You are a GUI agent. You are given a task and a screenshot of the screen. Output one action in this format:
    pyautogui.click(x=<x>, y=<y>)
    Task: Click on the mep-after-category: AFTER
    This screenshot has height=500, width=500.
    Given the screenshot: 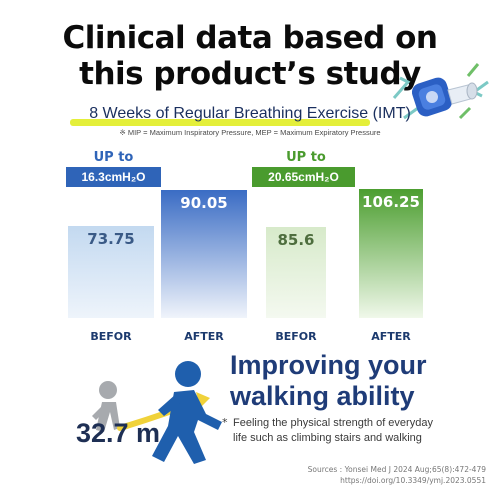 What is the action you would take?
    pyautogui.click(x=391, y=336)
    